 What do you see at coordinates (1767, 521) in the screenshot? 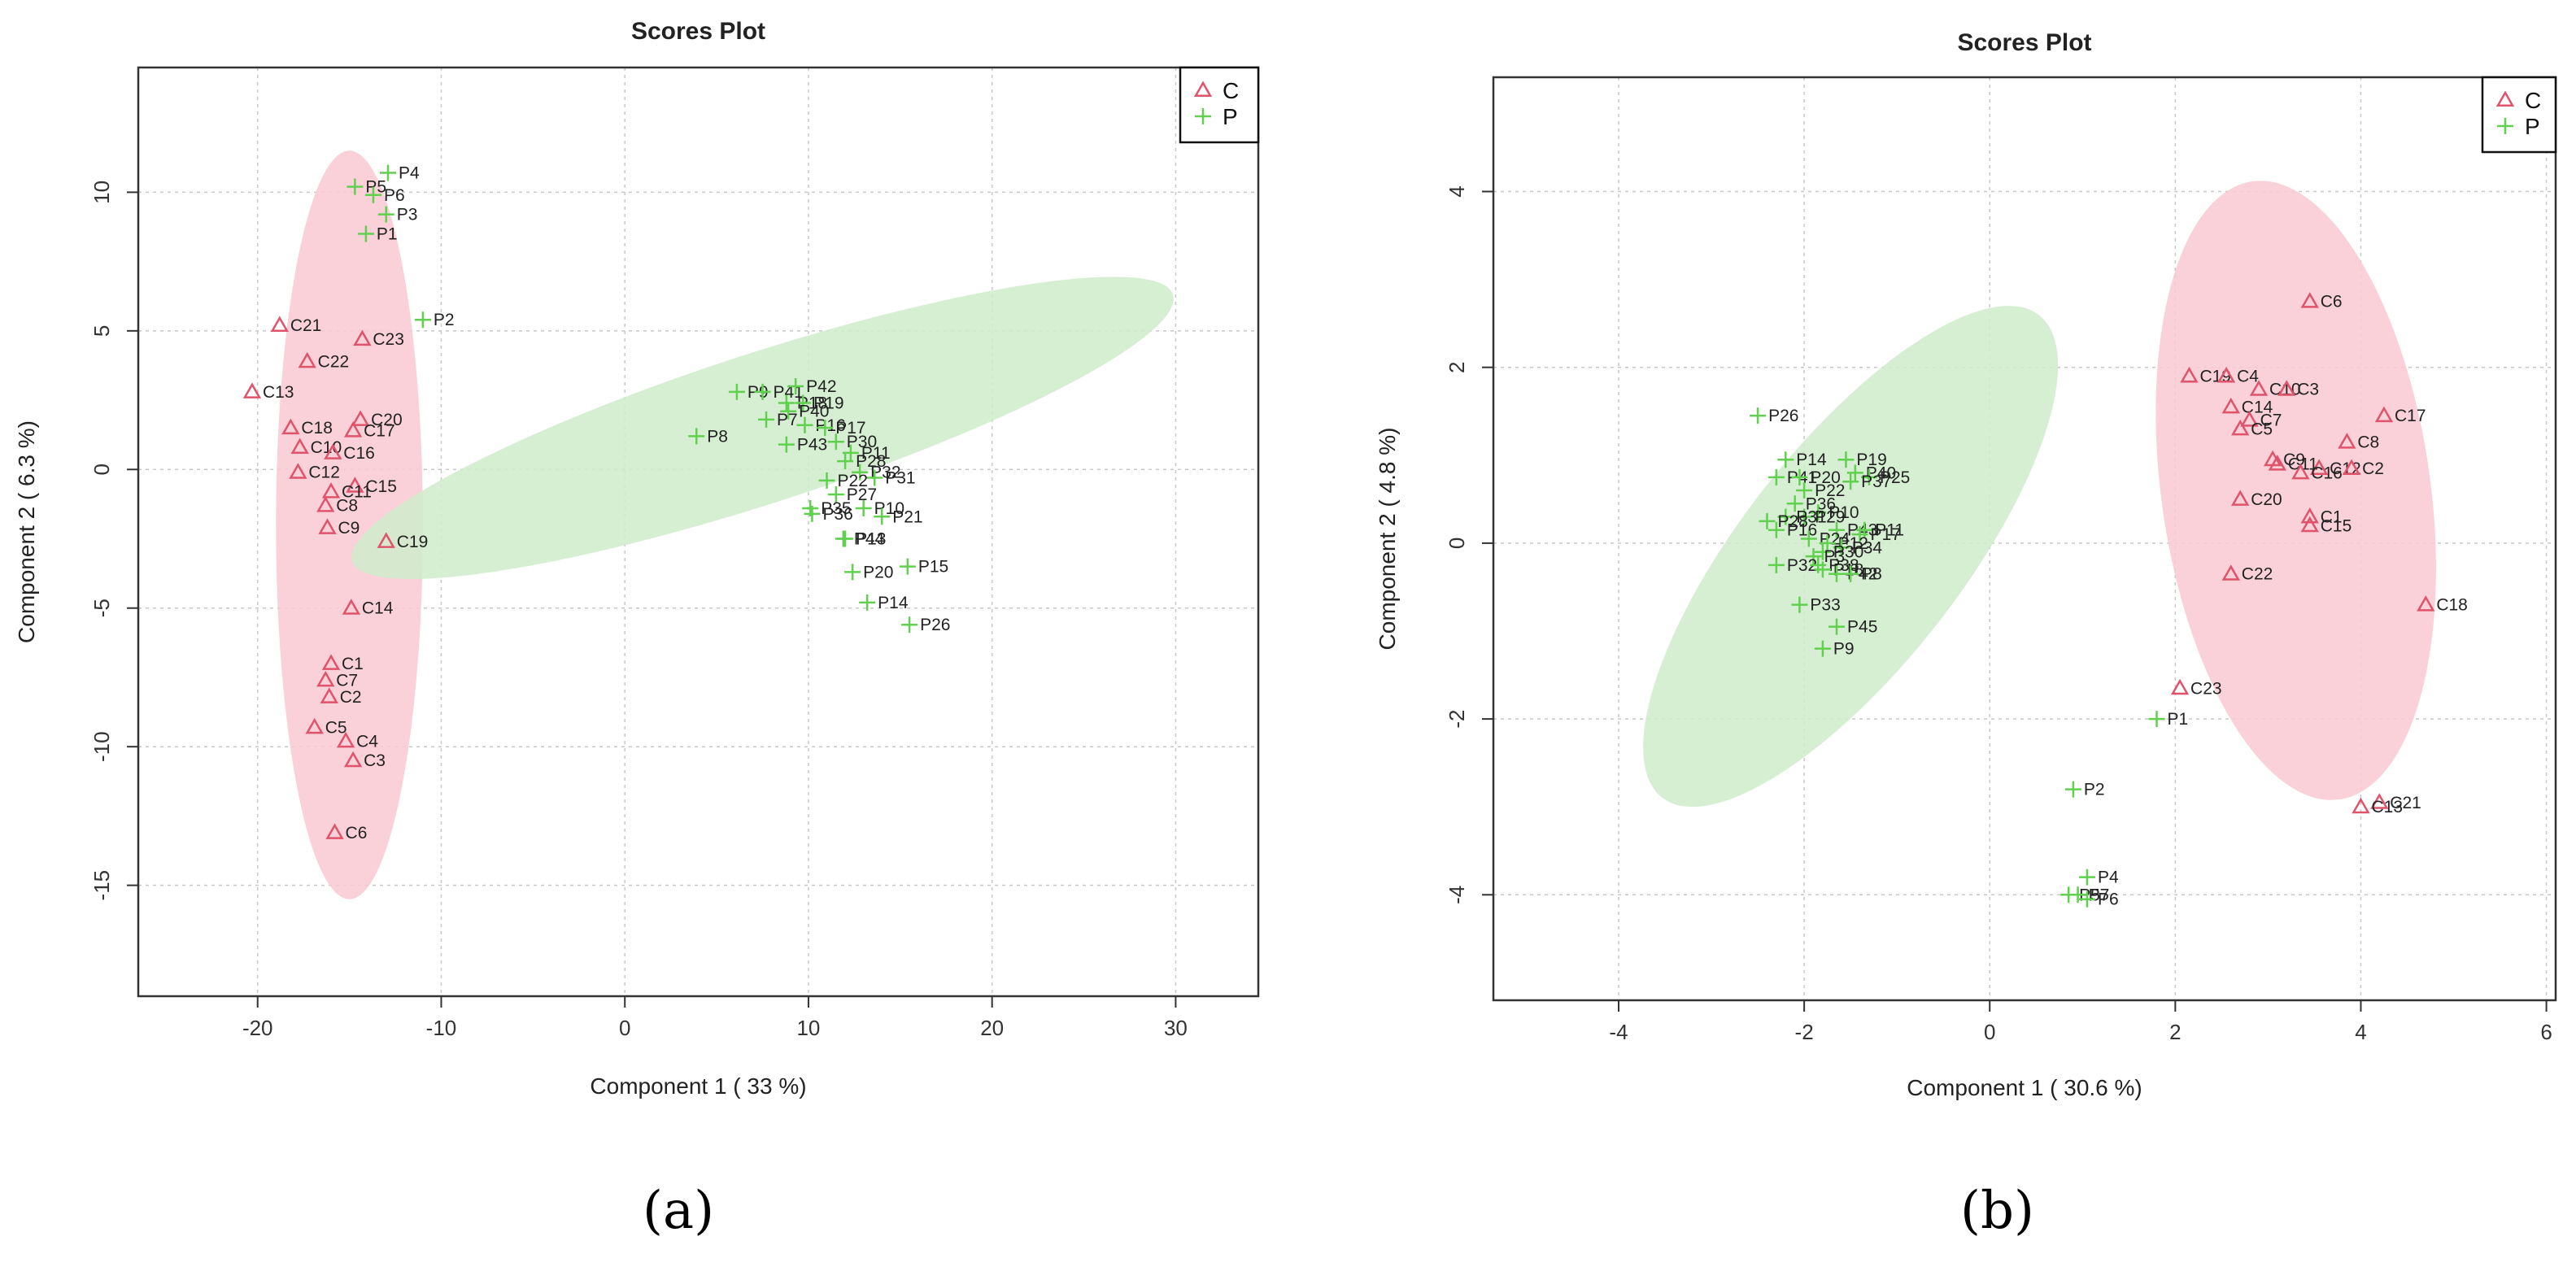
I see `point-P28` at bounding box center [1767, 521].